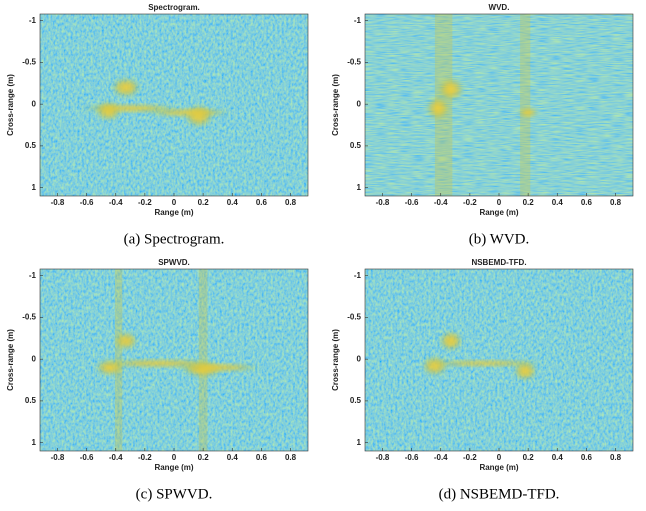  What do you see at coordinates (499, 7) in the screenshot?
I see `chart-title: WVD.` at bounding box center [499, 7].